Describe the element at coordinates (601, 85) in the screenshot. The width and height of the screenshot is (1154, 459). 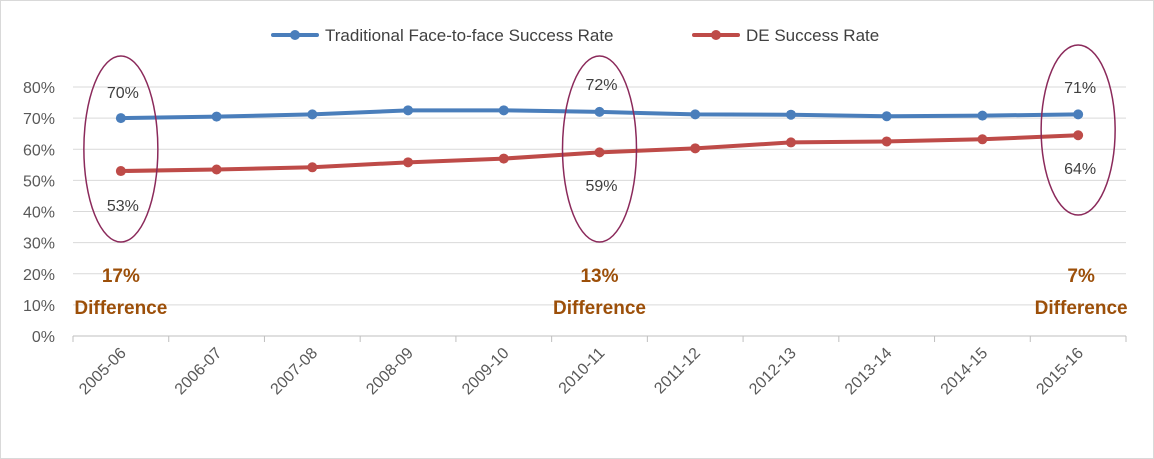
I see `top-value-label: 72%` at that location.